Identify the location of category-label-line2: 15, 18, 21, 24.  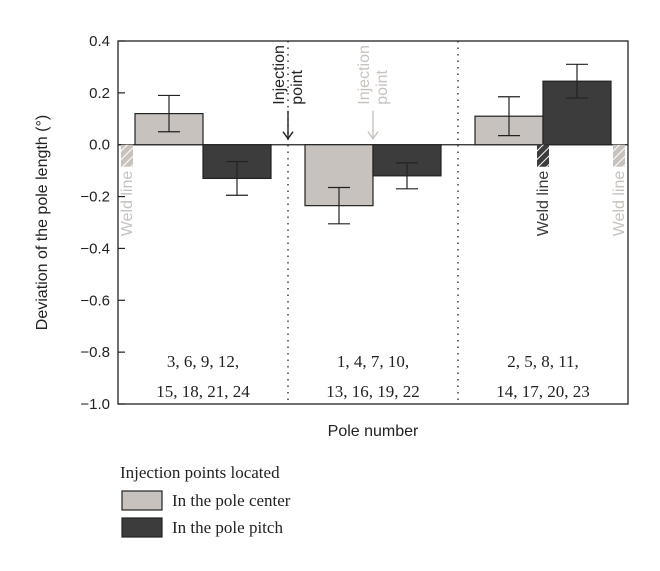
(203, 391).